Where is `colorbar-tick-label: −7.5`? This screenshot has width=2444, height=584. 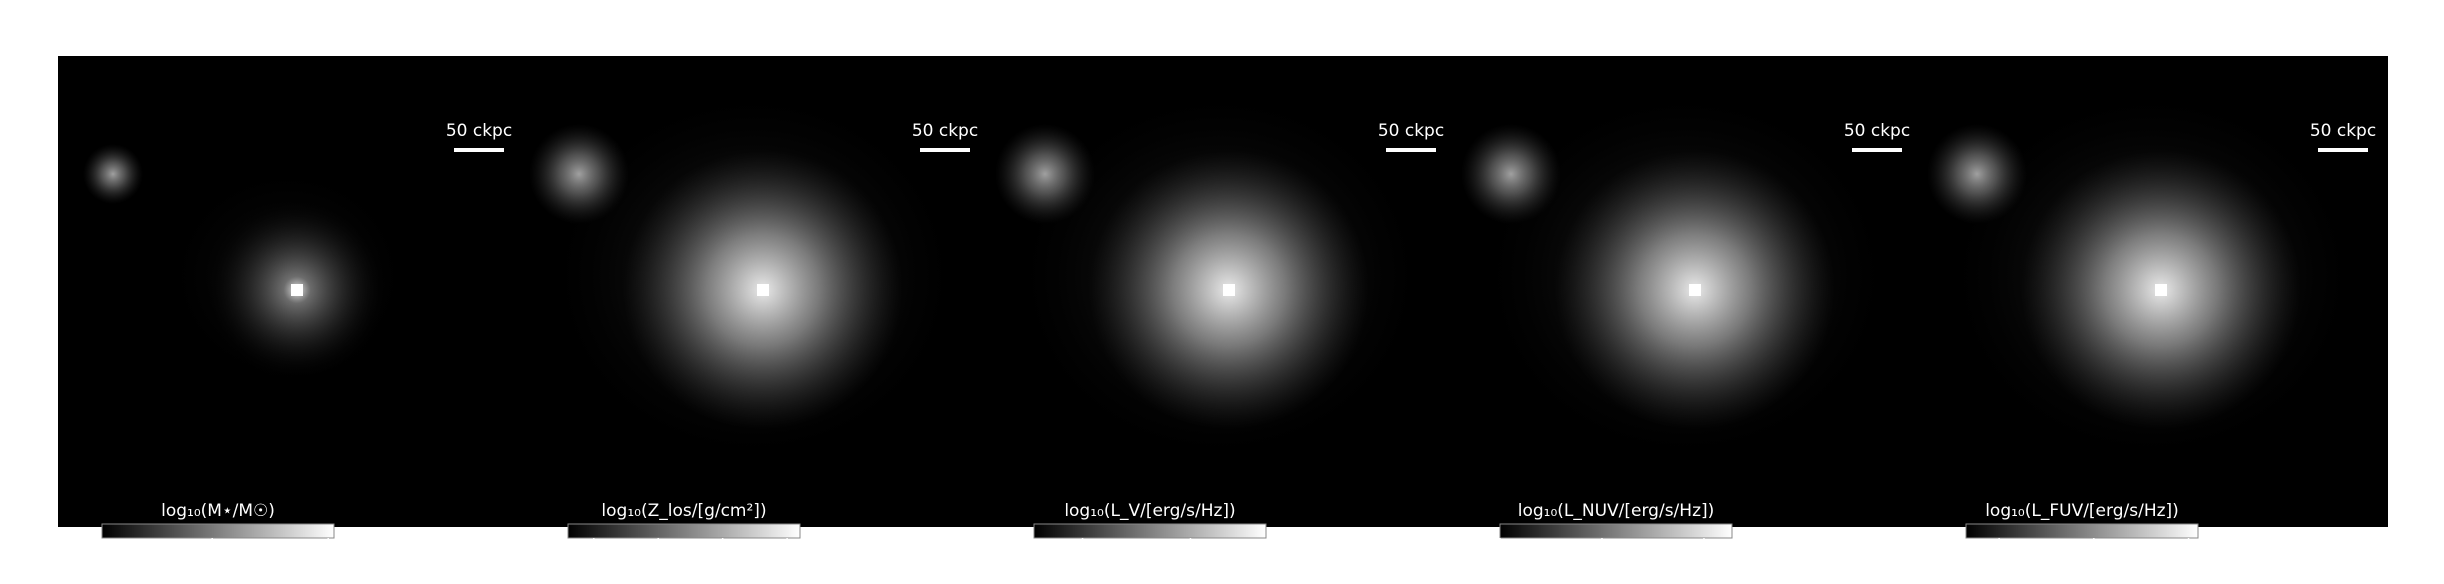 colorbar-tick-label: −7.5 is located at coordinates (658, 555).